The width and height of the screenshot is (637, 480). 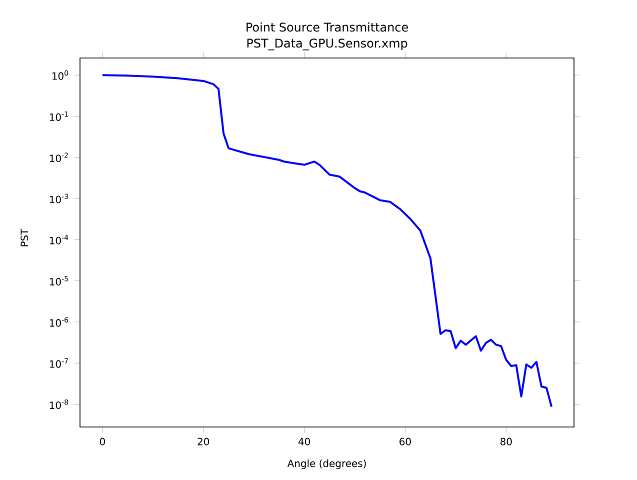 What do you see at coordinates (204, 442) in the screenshot?
I see `x-tick-label: 20` at bounding box center [204, 442].